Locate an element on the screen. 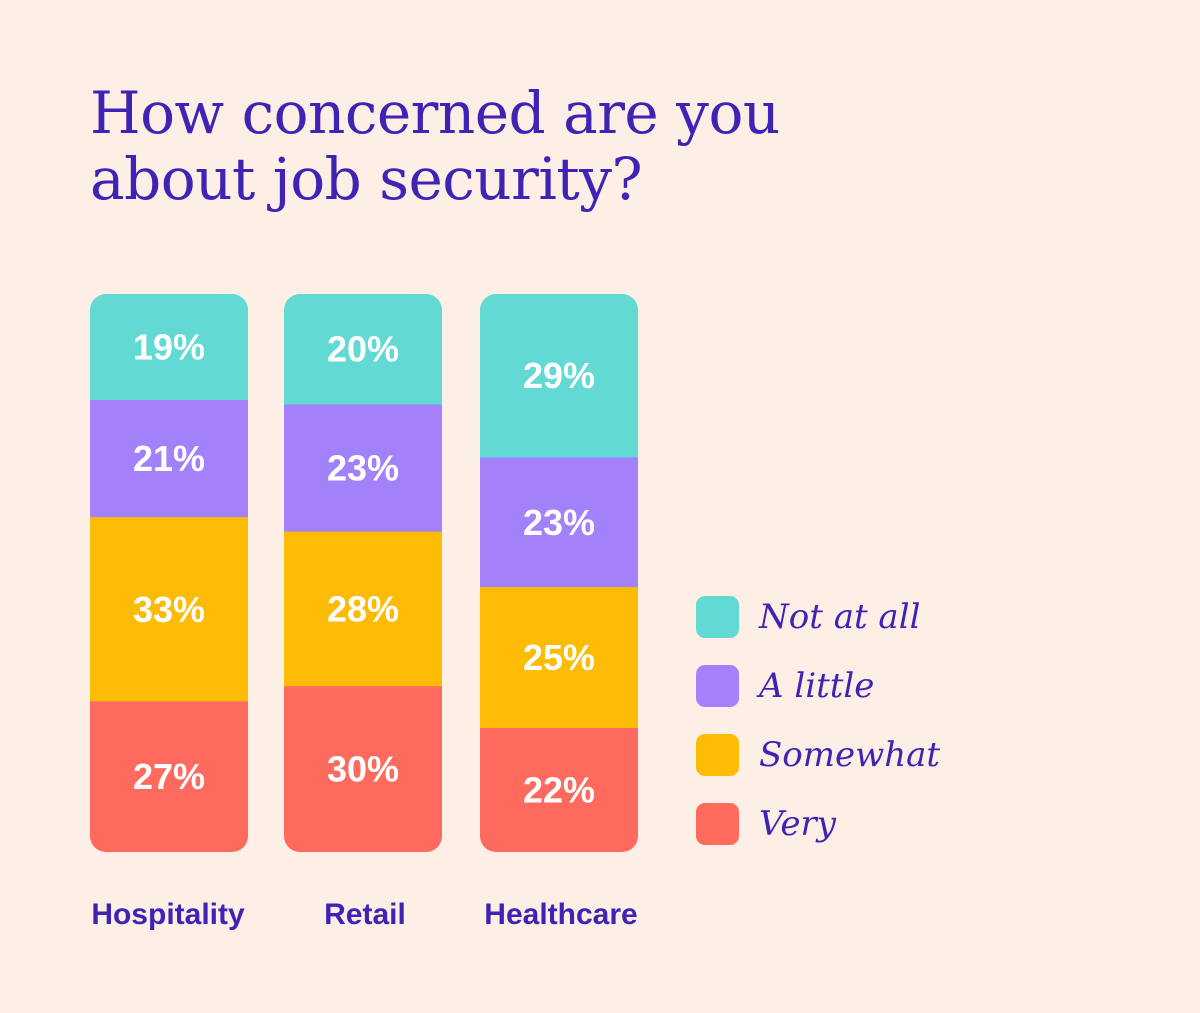  bar-segment-retail-very is located at coordinates (363, 769).